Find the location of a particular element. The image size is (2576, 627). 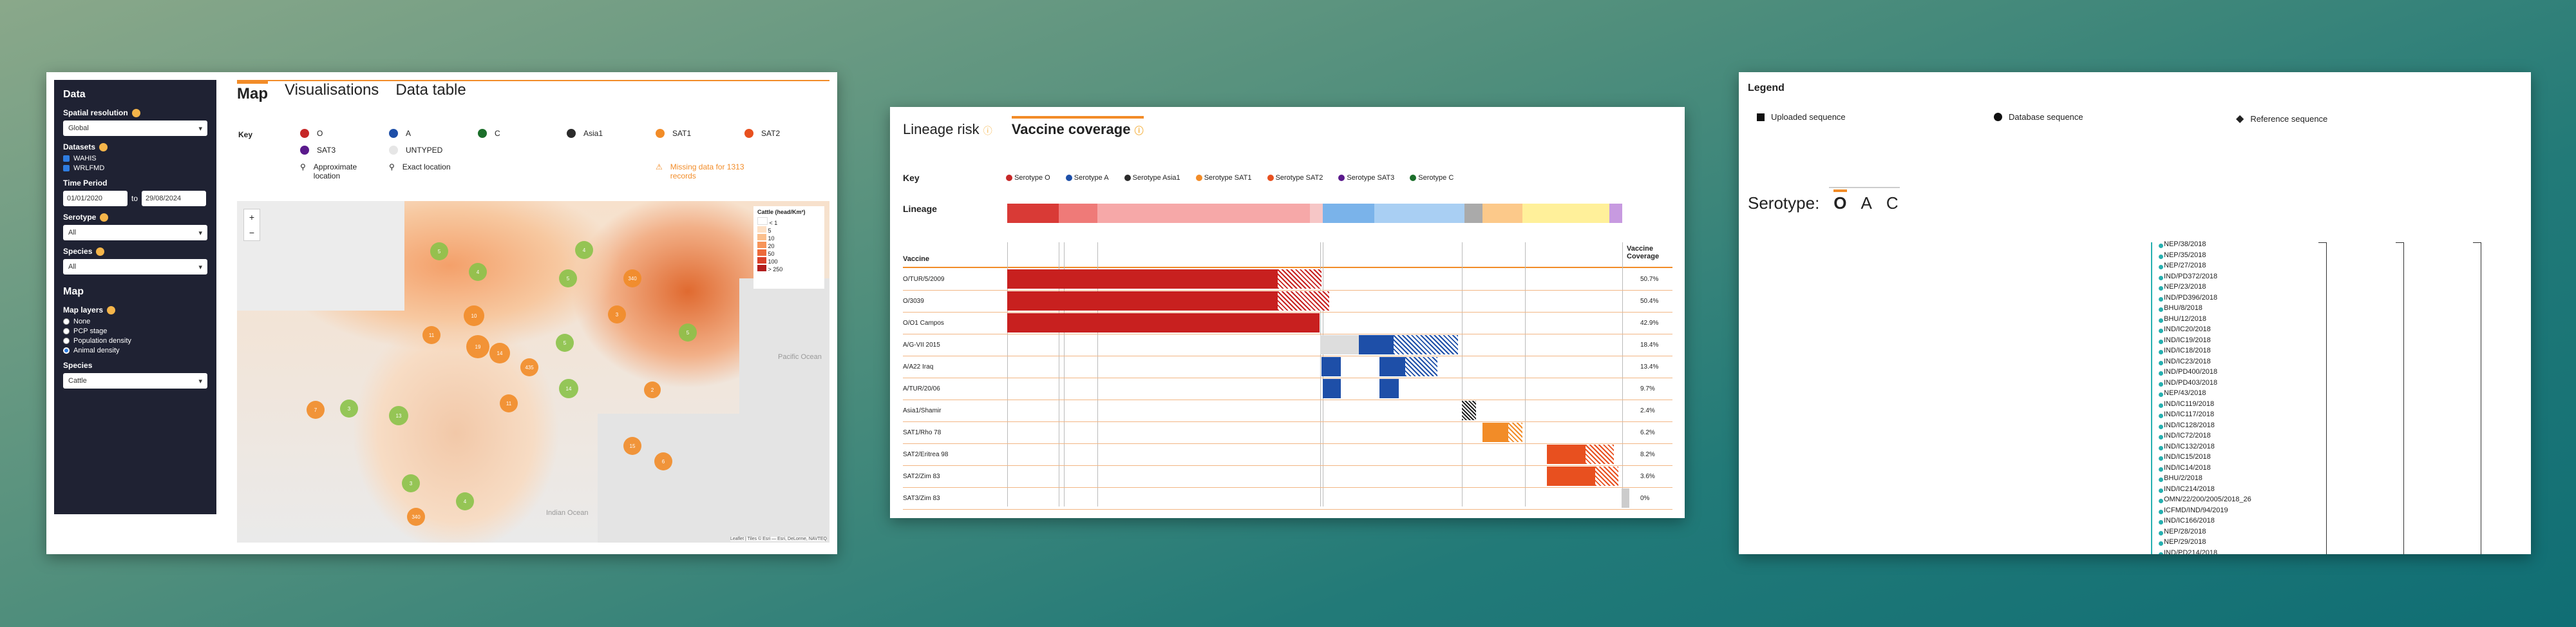

tree-leaf-label: IND/IC119/2018 is located at coordinates (2189, 404).